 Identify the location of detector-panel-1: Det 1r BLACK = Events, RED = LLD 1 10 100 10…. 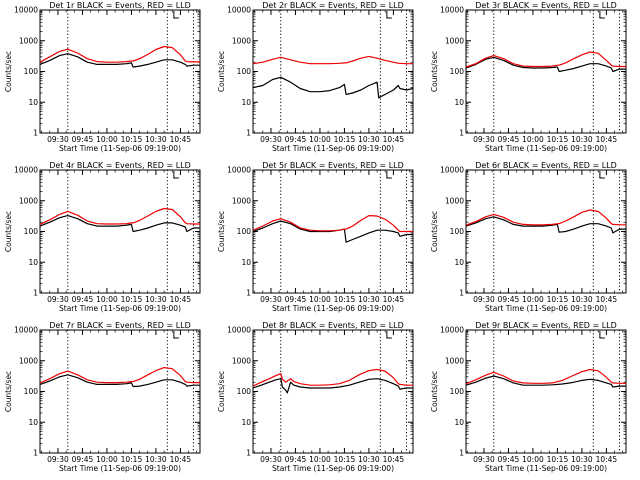
(102, 77).